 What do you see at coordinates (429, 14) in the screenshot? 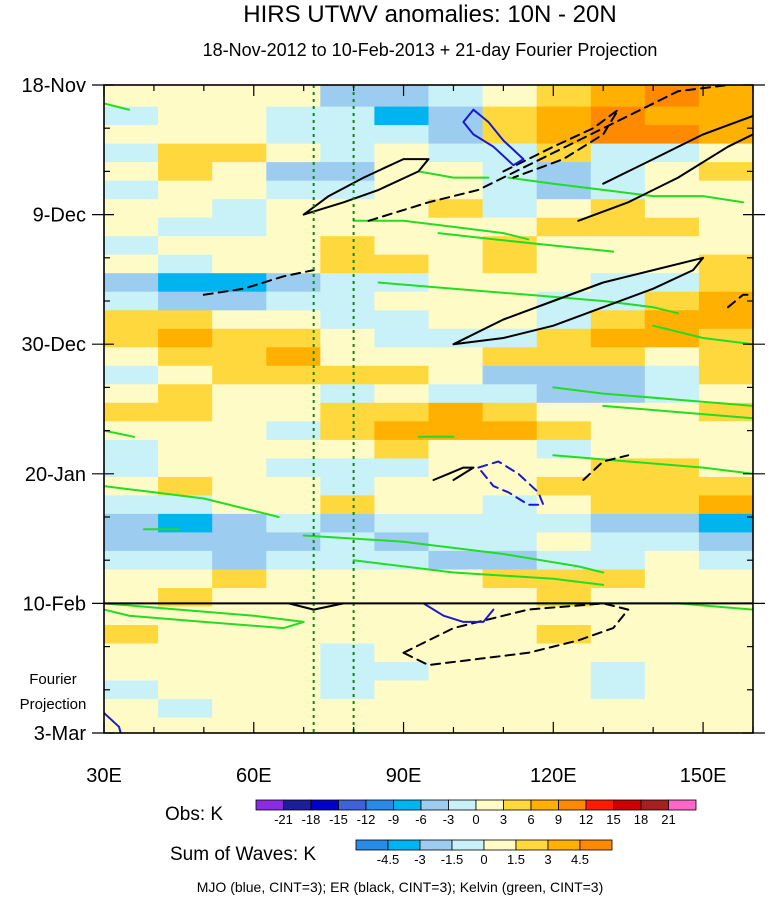
I see `chart-title: HIRS UTWV anomalies: 10N - 20N` at bounding box center [429, 14].